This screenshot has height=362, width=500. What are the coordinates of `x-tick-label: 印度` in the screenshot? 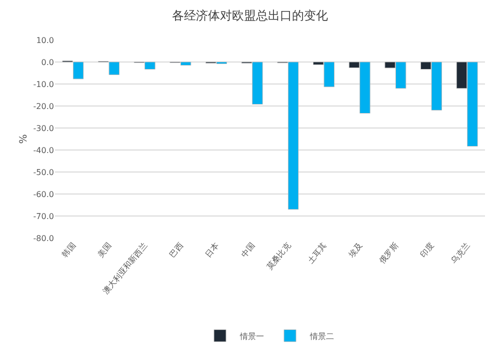 It's located at (427, 250).